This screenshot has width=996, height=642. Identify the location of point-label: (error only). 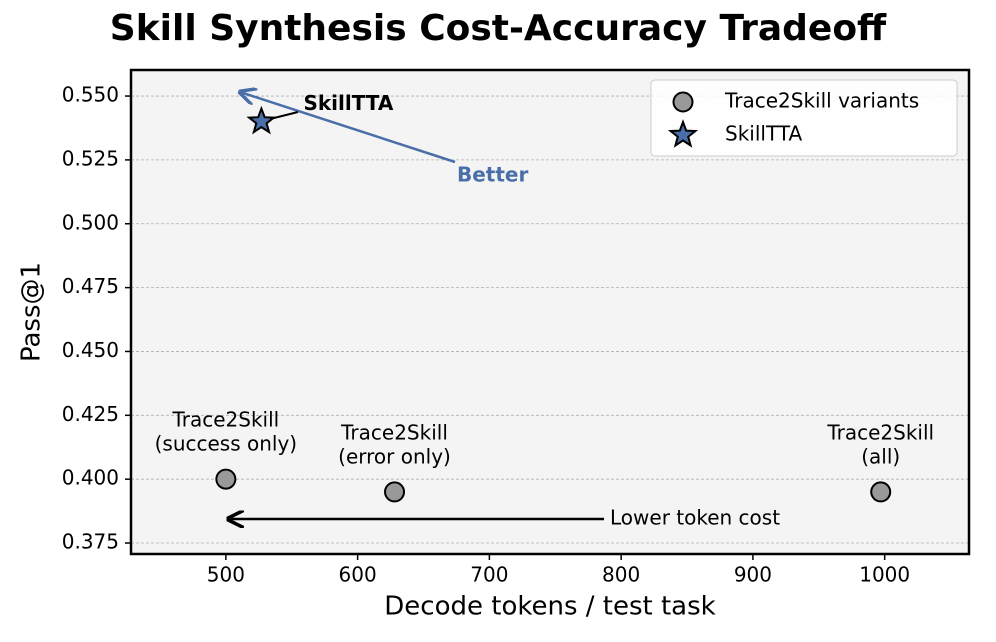
(394, 456).